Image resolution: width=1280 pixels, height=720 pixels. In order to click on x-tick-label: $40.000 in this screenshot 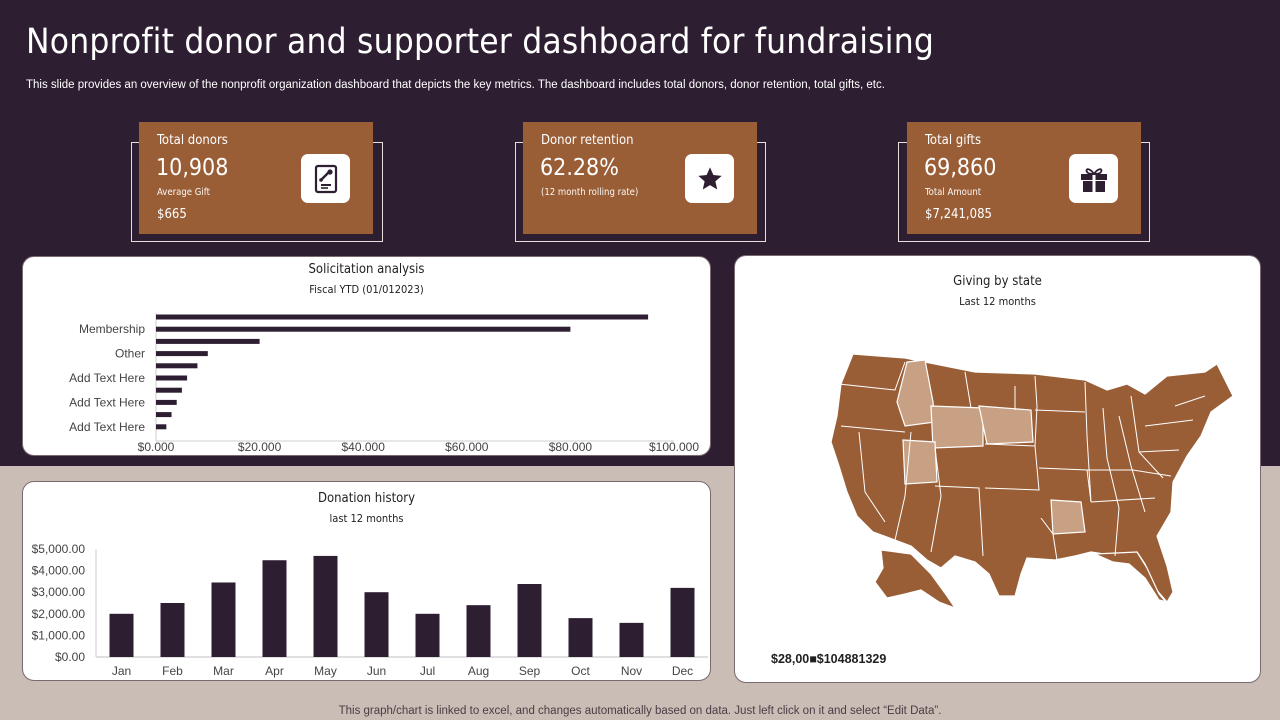, I will do `click(364, 447)`.